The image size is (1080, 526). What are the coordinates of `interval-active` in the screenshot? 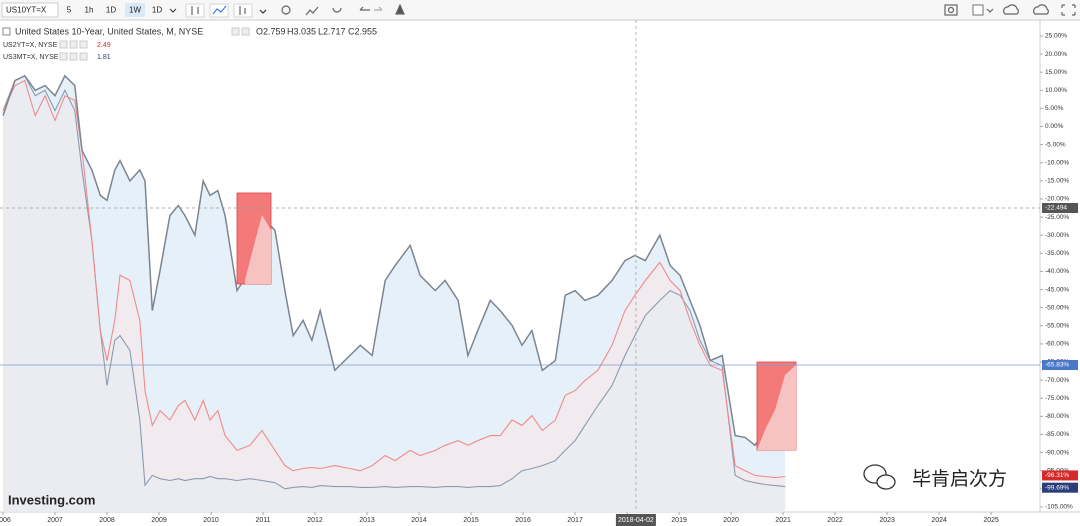 It's located at (135, 10).